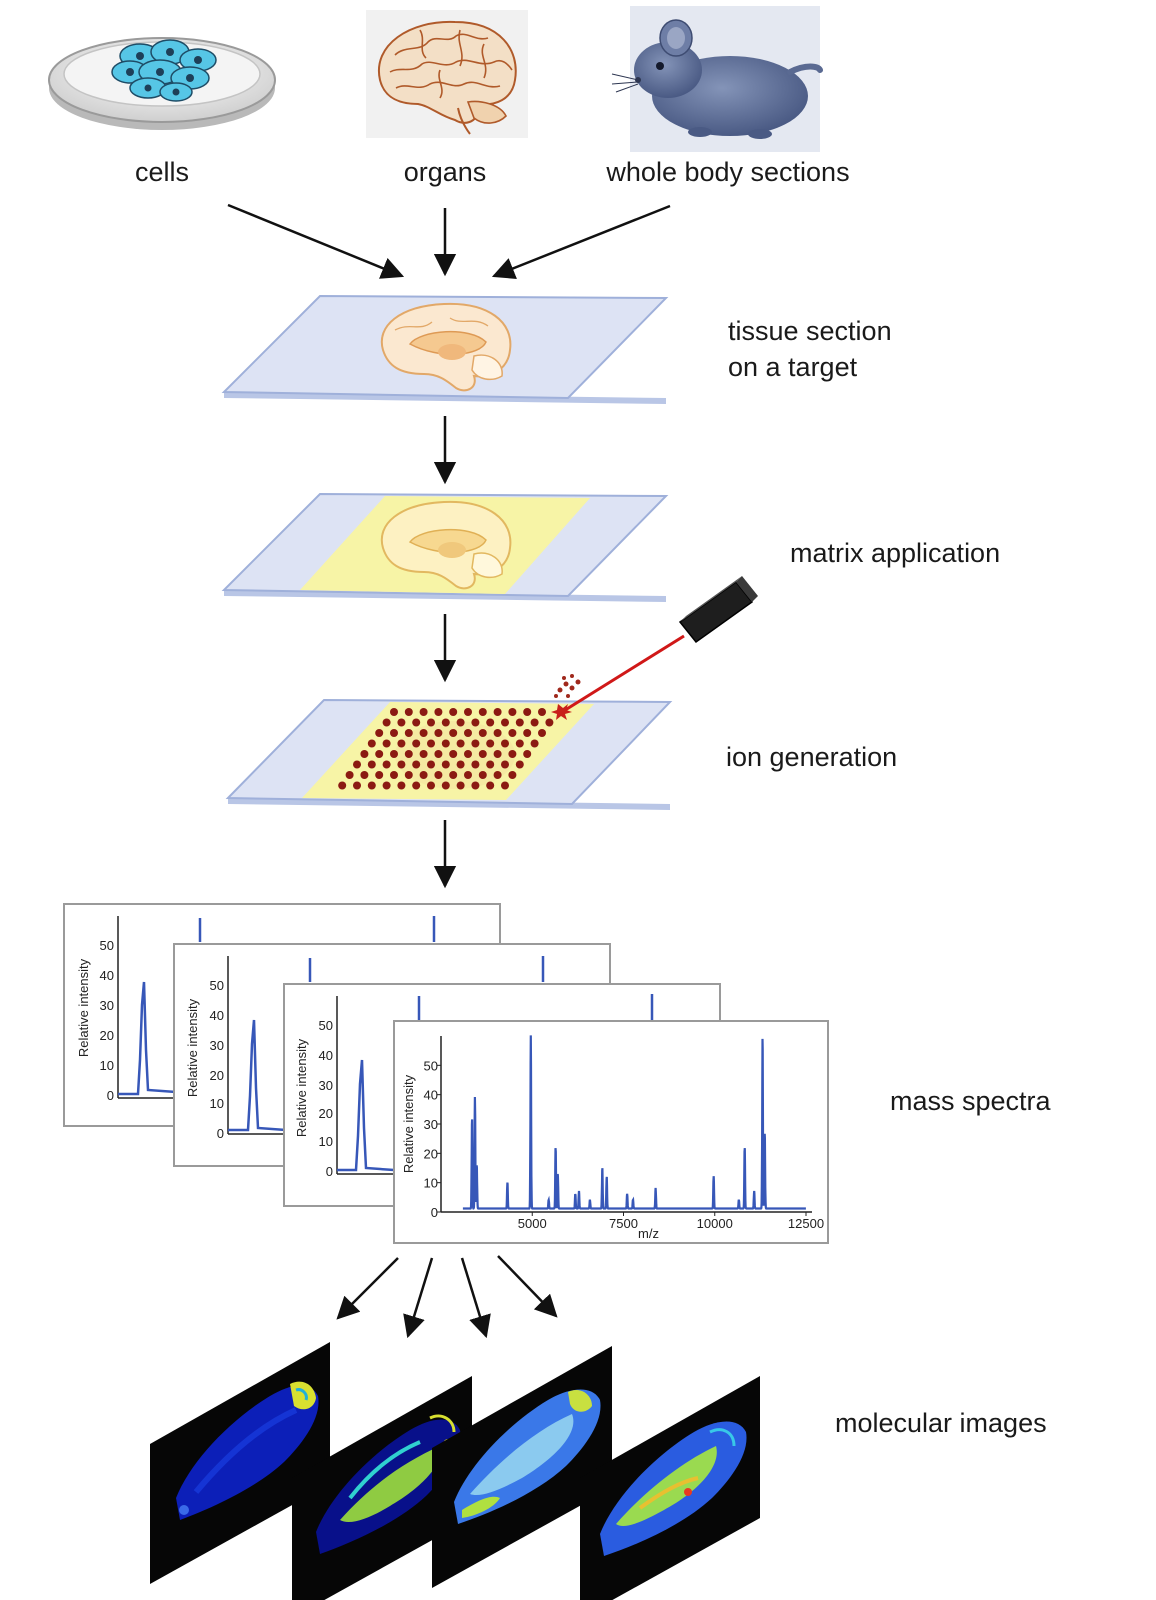 The width and height of the screenshot is (1156, 1600). I want to click on mouse-whole-body-icon, so click(717, 79).